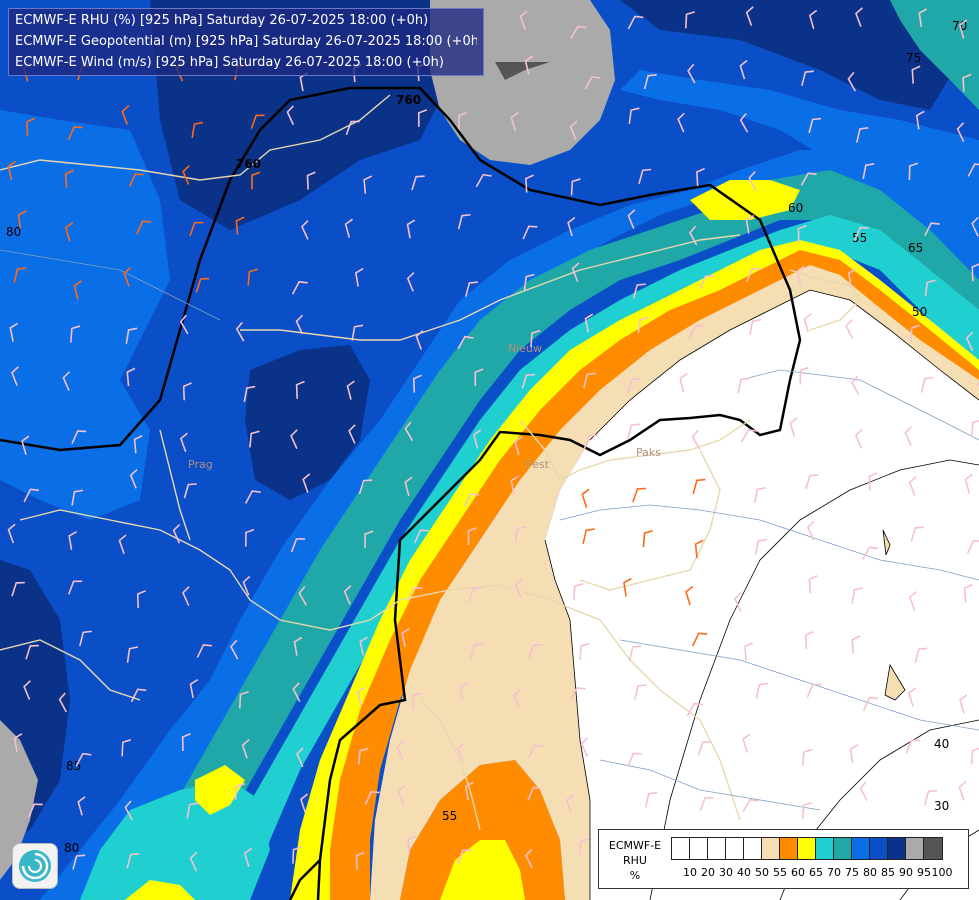 Image resolution: width=979 pixels, height=900 pixels. Describe the element at coordinates (522, 71) in the screenshot. I see `rhu-100-region-north` at that location.